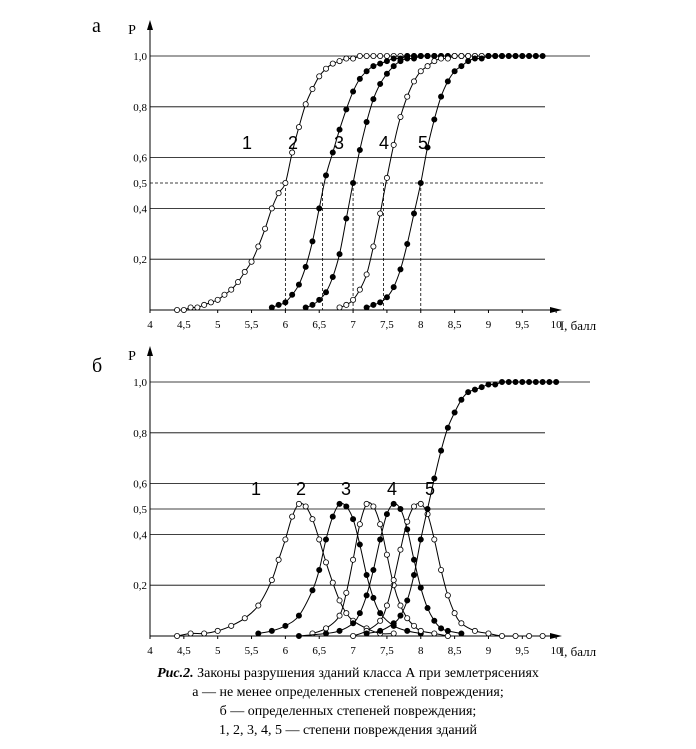 Image resolution: width=696 pixels, height=749 pixels. What do you see at coordinates (348, 711) in the screenshot?
I see `caption-line-b: б — определенных степеней повреждения;` at bounding box center [348, 711].